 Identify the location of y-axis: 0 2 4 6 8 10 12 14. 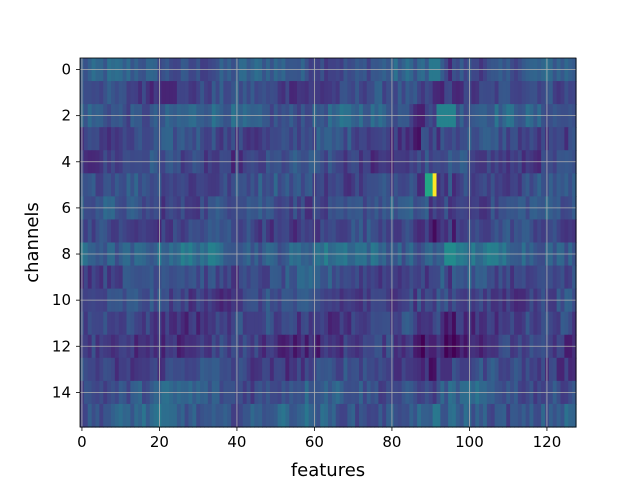
(66, 231).